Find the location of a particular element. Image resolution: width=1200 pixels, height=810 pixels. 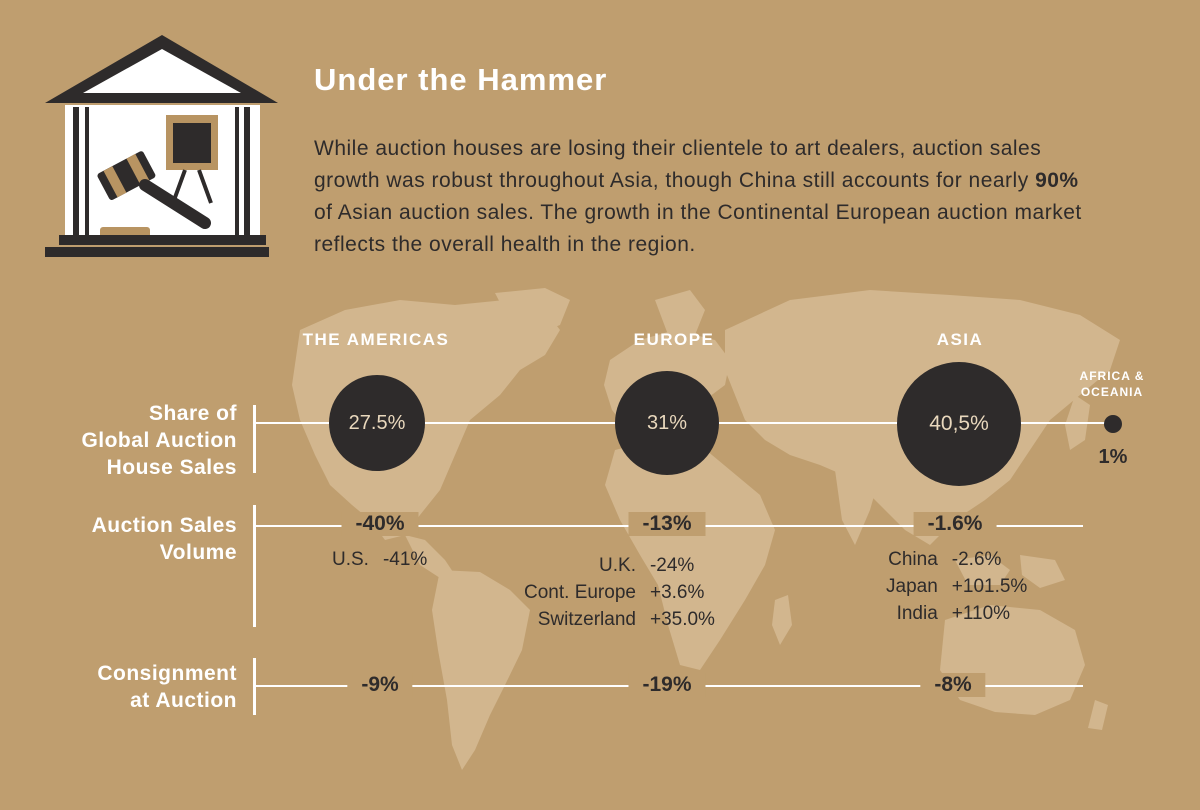

detail-value: +35.0% is located at coordinates (682, 619).